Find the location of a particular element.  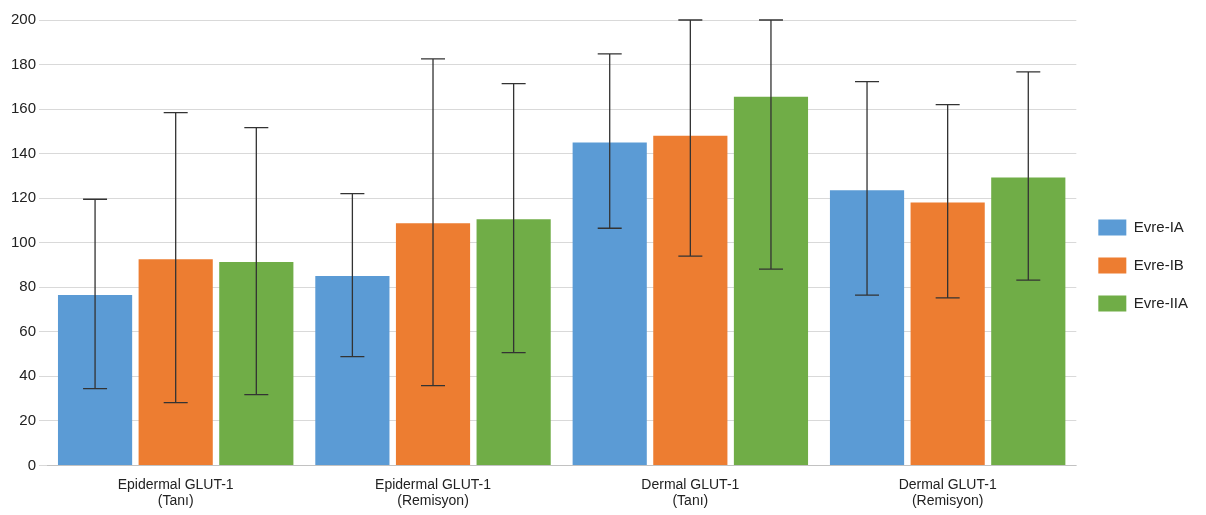

y-tick-label: 40 is located at coordinates (28, 375).